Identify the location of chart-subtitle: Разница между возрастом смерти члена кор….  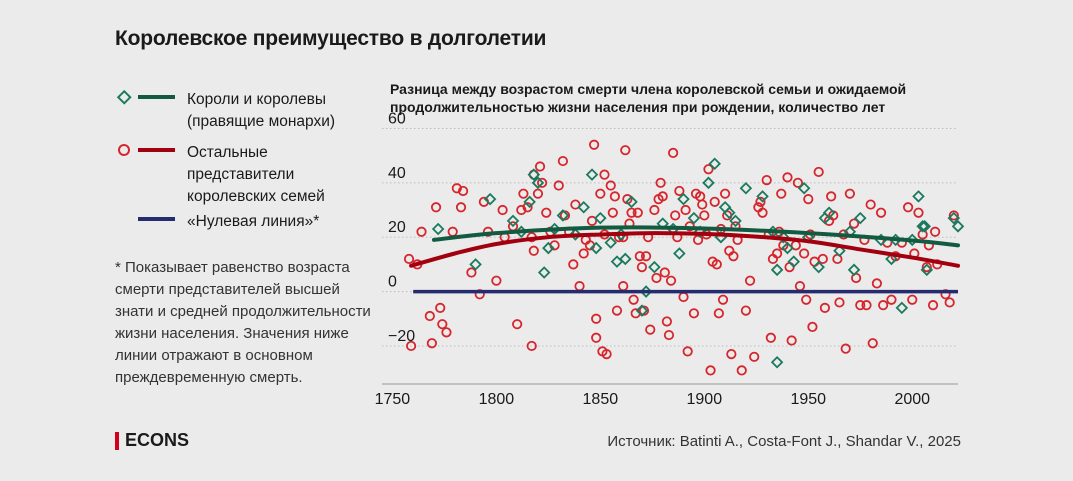
(648, 98).